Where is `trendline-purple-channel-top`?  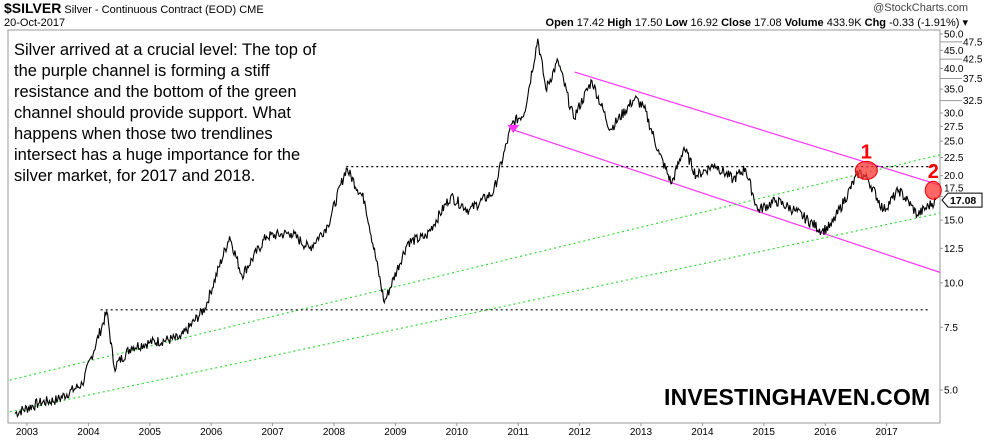 trendline-purple-channel-top is located at coordinates (757, 128).